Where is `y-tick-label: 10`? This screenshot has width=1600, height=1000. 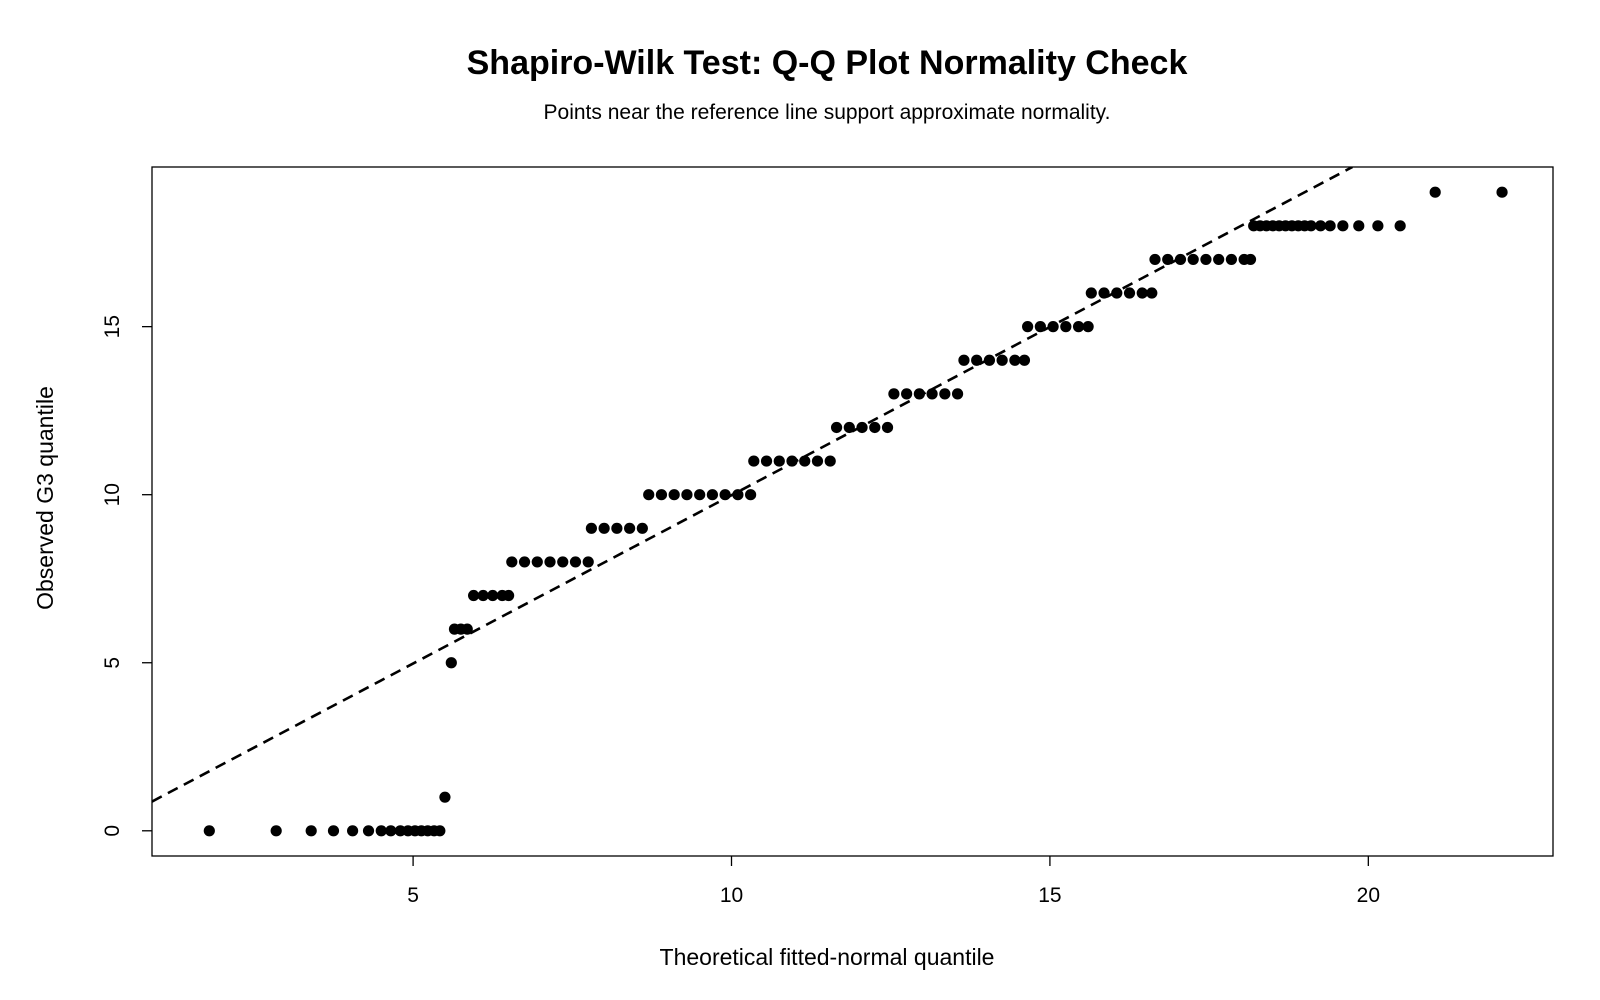 y-tick-label: 10 is located at coordinates (112, 494).